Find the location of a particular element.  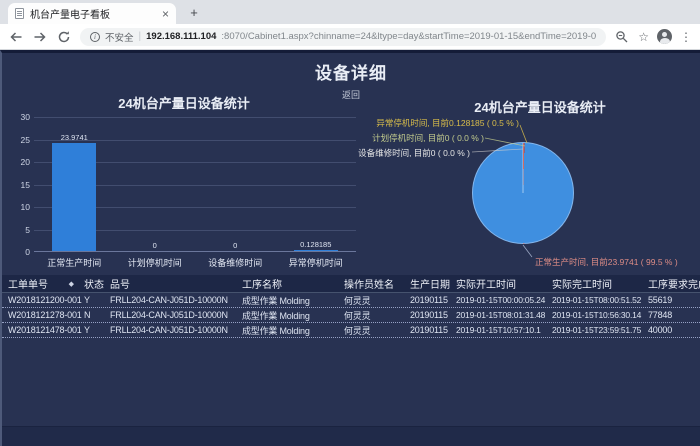

col-header-label: 工单单号 is located at coordinates (28, 285).